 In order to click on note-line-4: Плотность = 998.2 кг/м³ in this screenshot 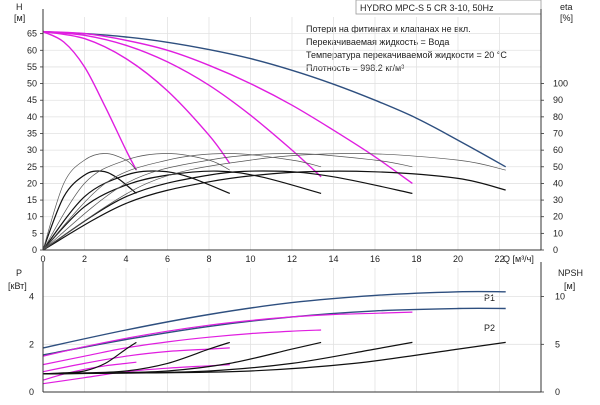, I will do `click(355, 68)`.